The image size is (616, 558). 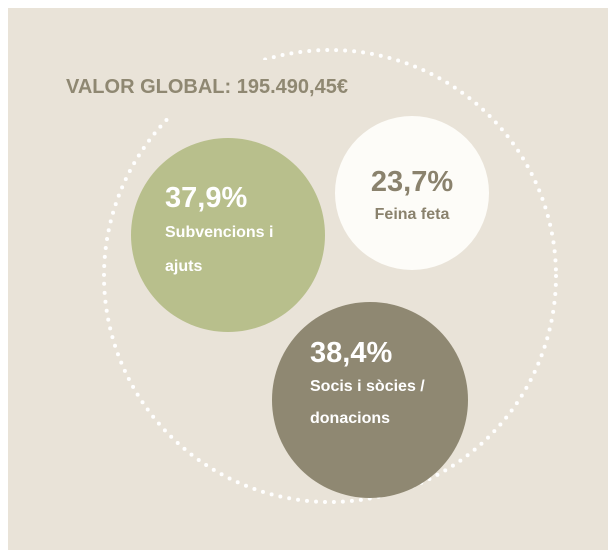 What do you see at coordinates (207, 87) in the screenshot?
I see `chart-title: VALOR GLOBAL: 195.490,45€` at bounding box center [207, 87].